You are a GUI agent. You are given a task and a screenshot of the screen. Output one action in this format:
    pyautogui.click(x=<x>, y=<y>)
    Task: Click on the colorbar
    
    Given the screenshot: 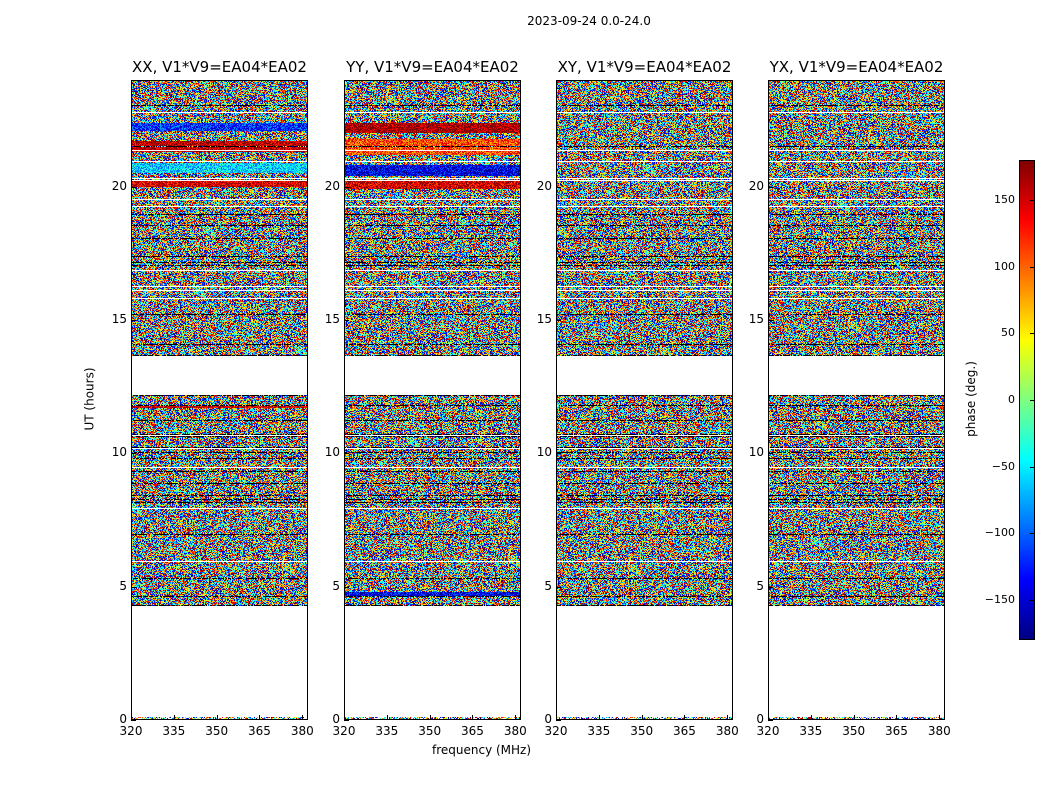 What is the action you would take?
    pyautogui.click(x=1027, y=400)
    